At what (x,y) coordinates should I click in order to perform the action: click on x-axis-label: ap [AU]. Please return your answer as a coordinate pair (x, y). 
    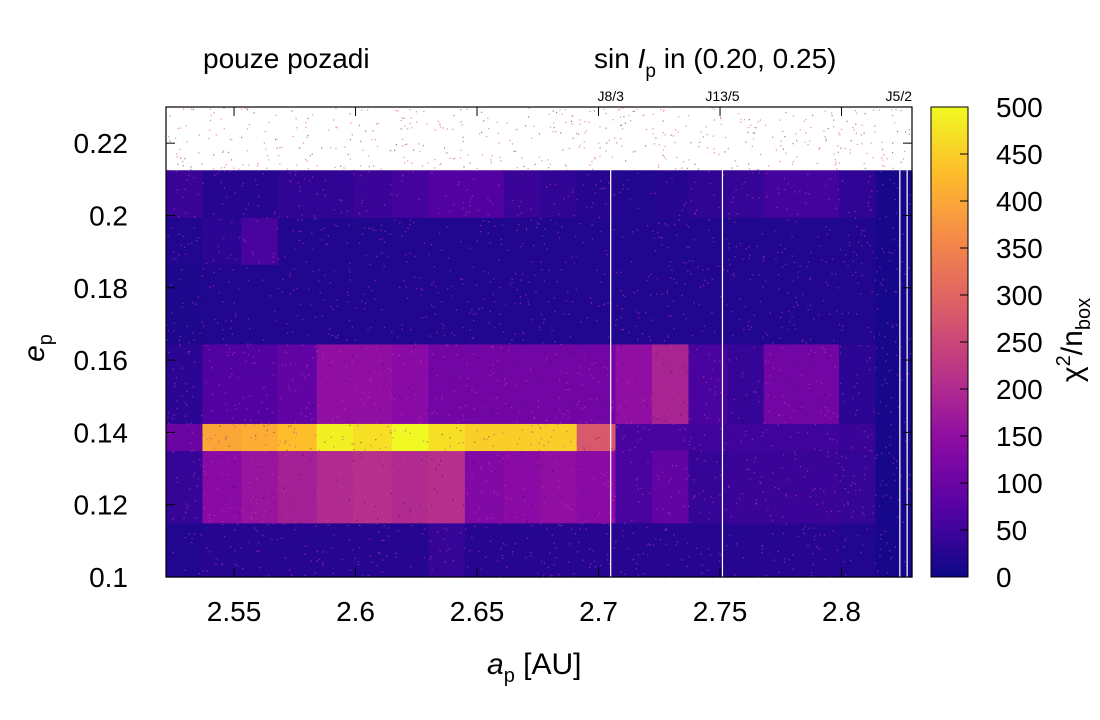
    Looking at the image, I should click on (534, 667).